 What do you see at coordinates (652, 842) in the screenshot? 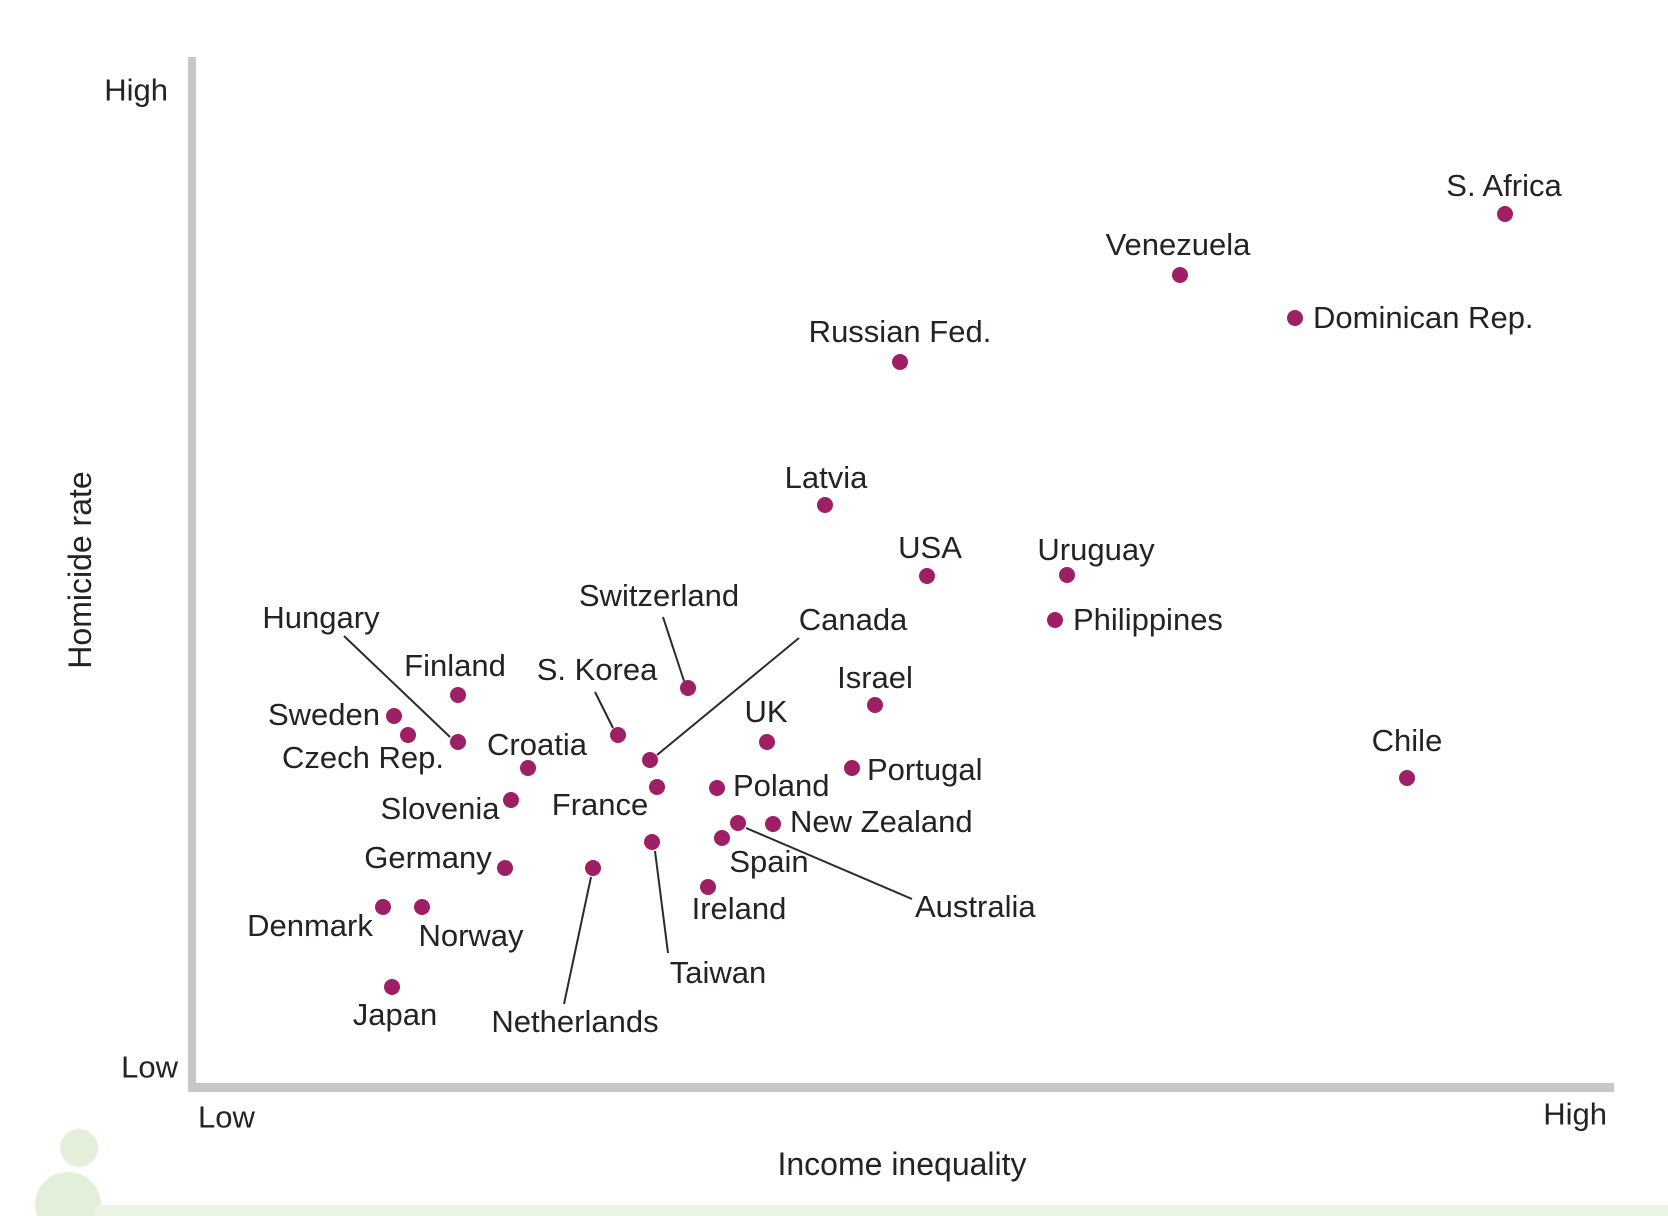
I see `point-taiwan` at bounding box center [652, 842].